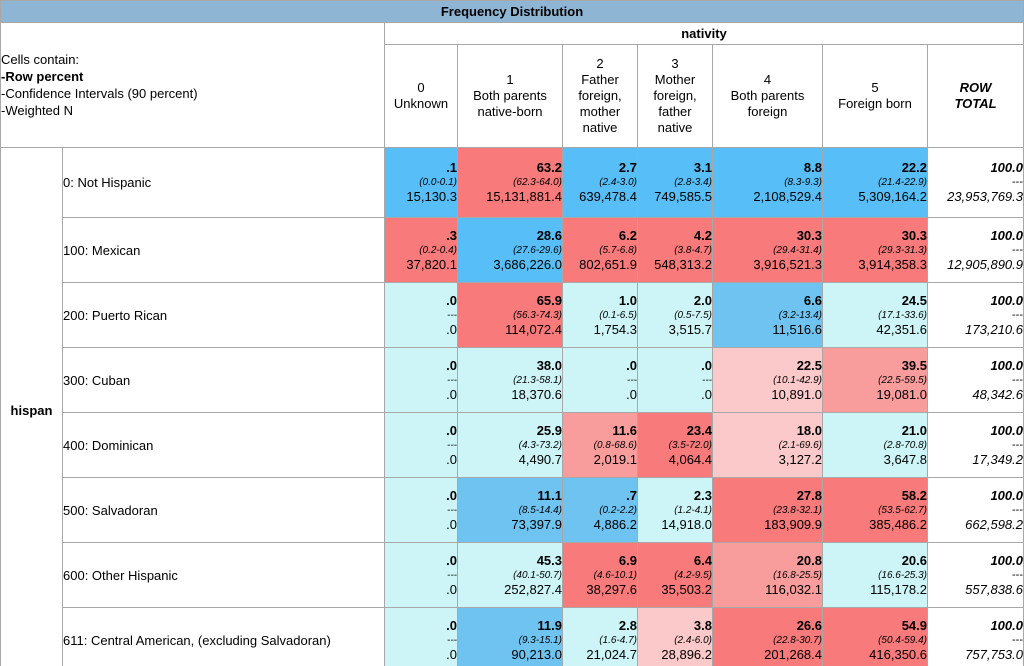 This screenshot has width=1024, height=666. What do you see at coordinates (875, 636) in the screenshot?
I see `data-cell: 54.9 (50.4-59.4) 416,350.6` at bounding box center [875, 636].